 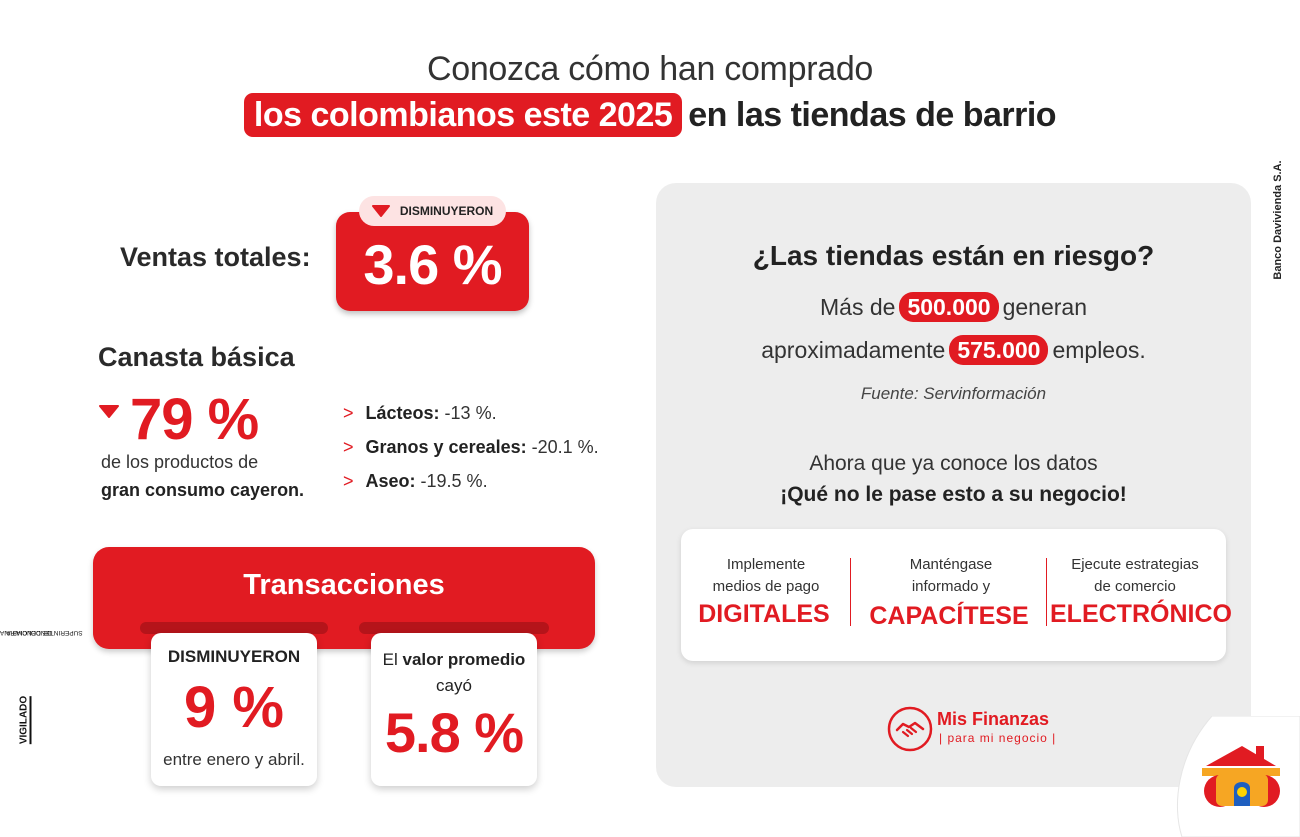 I want to click on stat1-post: generan, so click(x=1044, y=307).